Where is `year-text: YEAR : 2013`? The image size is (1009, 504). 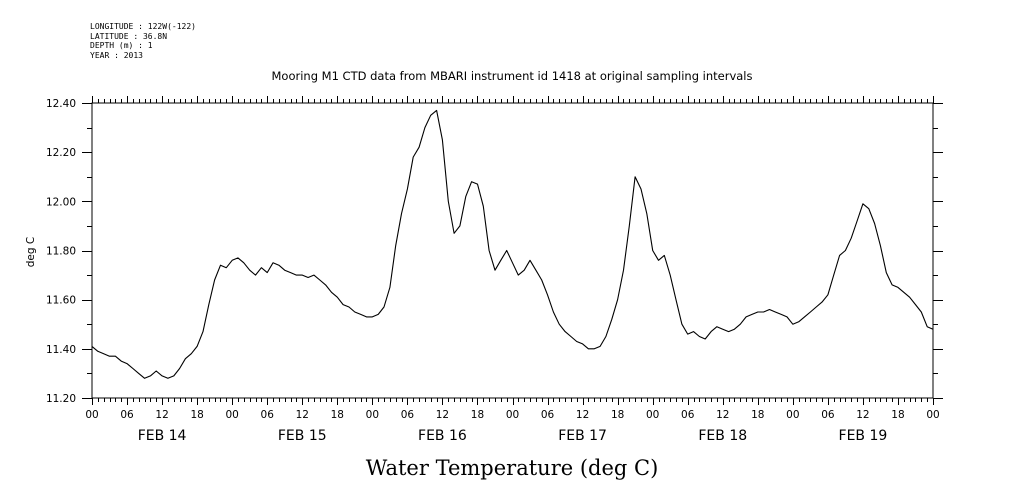
year-text: YEAR : 2013 is located at coordinates (116, 55).